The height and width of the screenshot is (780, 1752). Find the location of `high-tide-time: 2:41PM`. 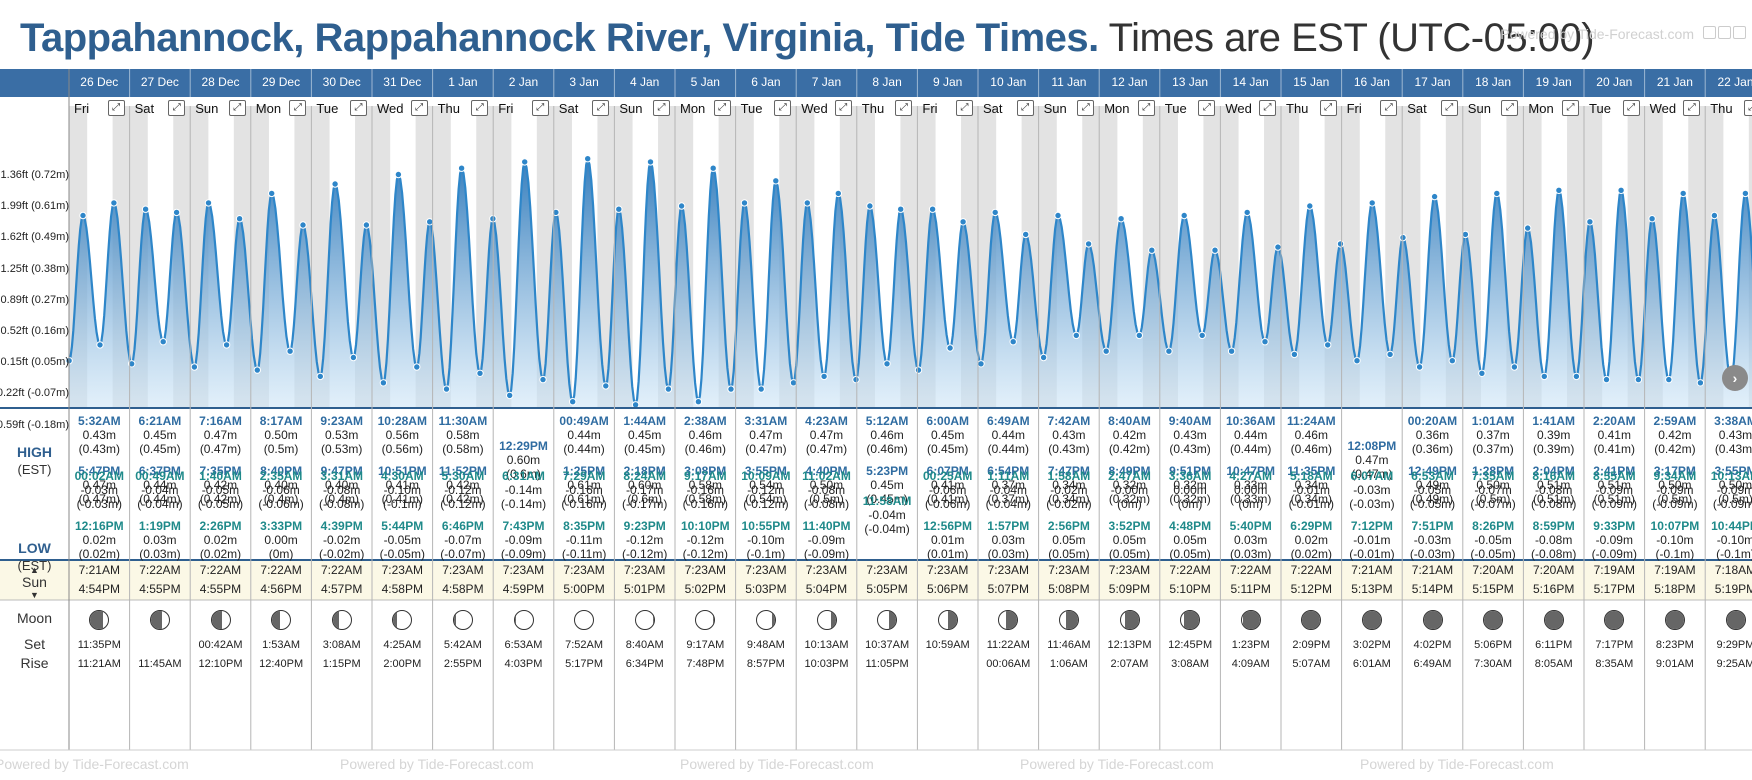

high-tide-time: 2:41PM is located at coordinates (1614, 471).